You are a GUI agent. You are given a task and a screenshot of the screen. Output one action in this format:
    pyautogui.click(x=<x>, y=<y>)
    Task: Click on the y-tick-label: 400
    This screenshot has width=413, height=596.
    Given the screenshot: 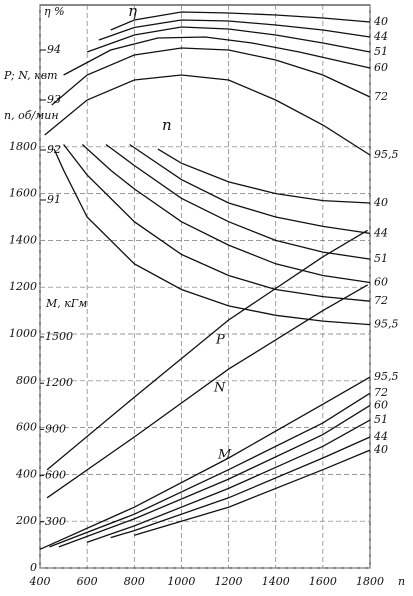 What is the action you would take?
    pyautogui.click(x=26, y=473)
    